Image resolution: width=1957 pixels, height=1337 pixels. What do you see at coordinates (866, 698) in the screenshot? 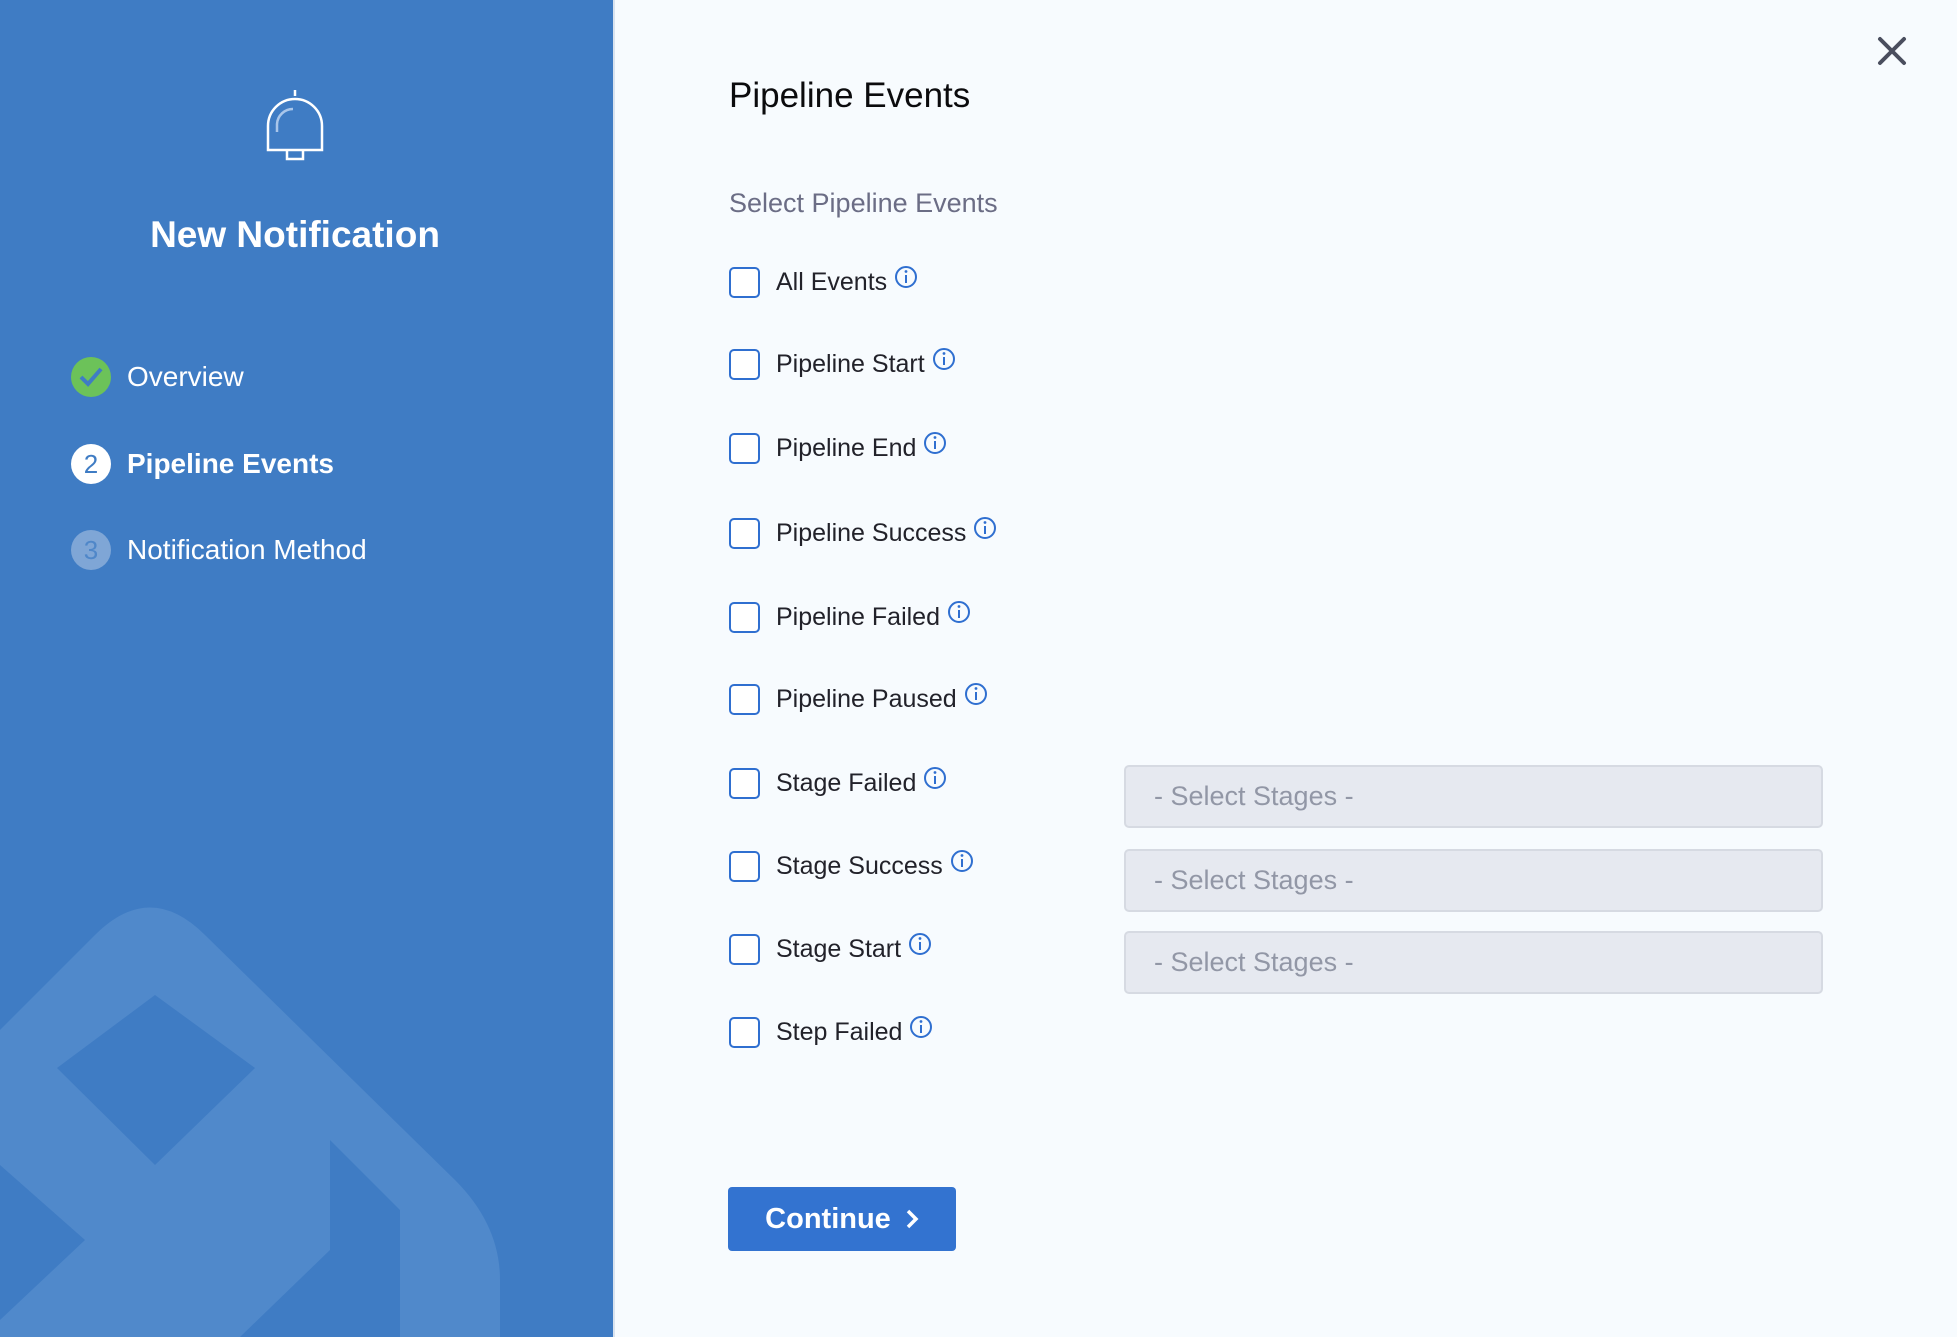
I see `event-label: Pipeline Paused` at bounding box center [866, 698].